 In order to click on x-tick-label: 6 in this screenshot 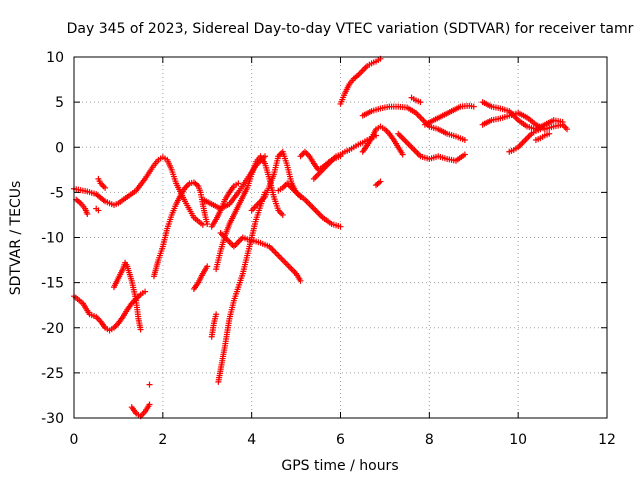, I will do `click(340, 440)`.